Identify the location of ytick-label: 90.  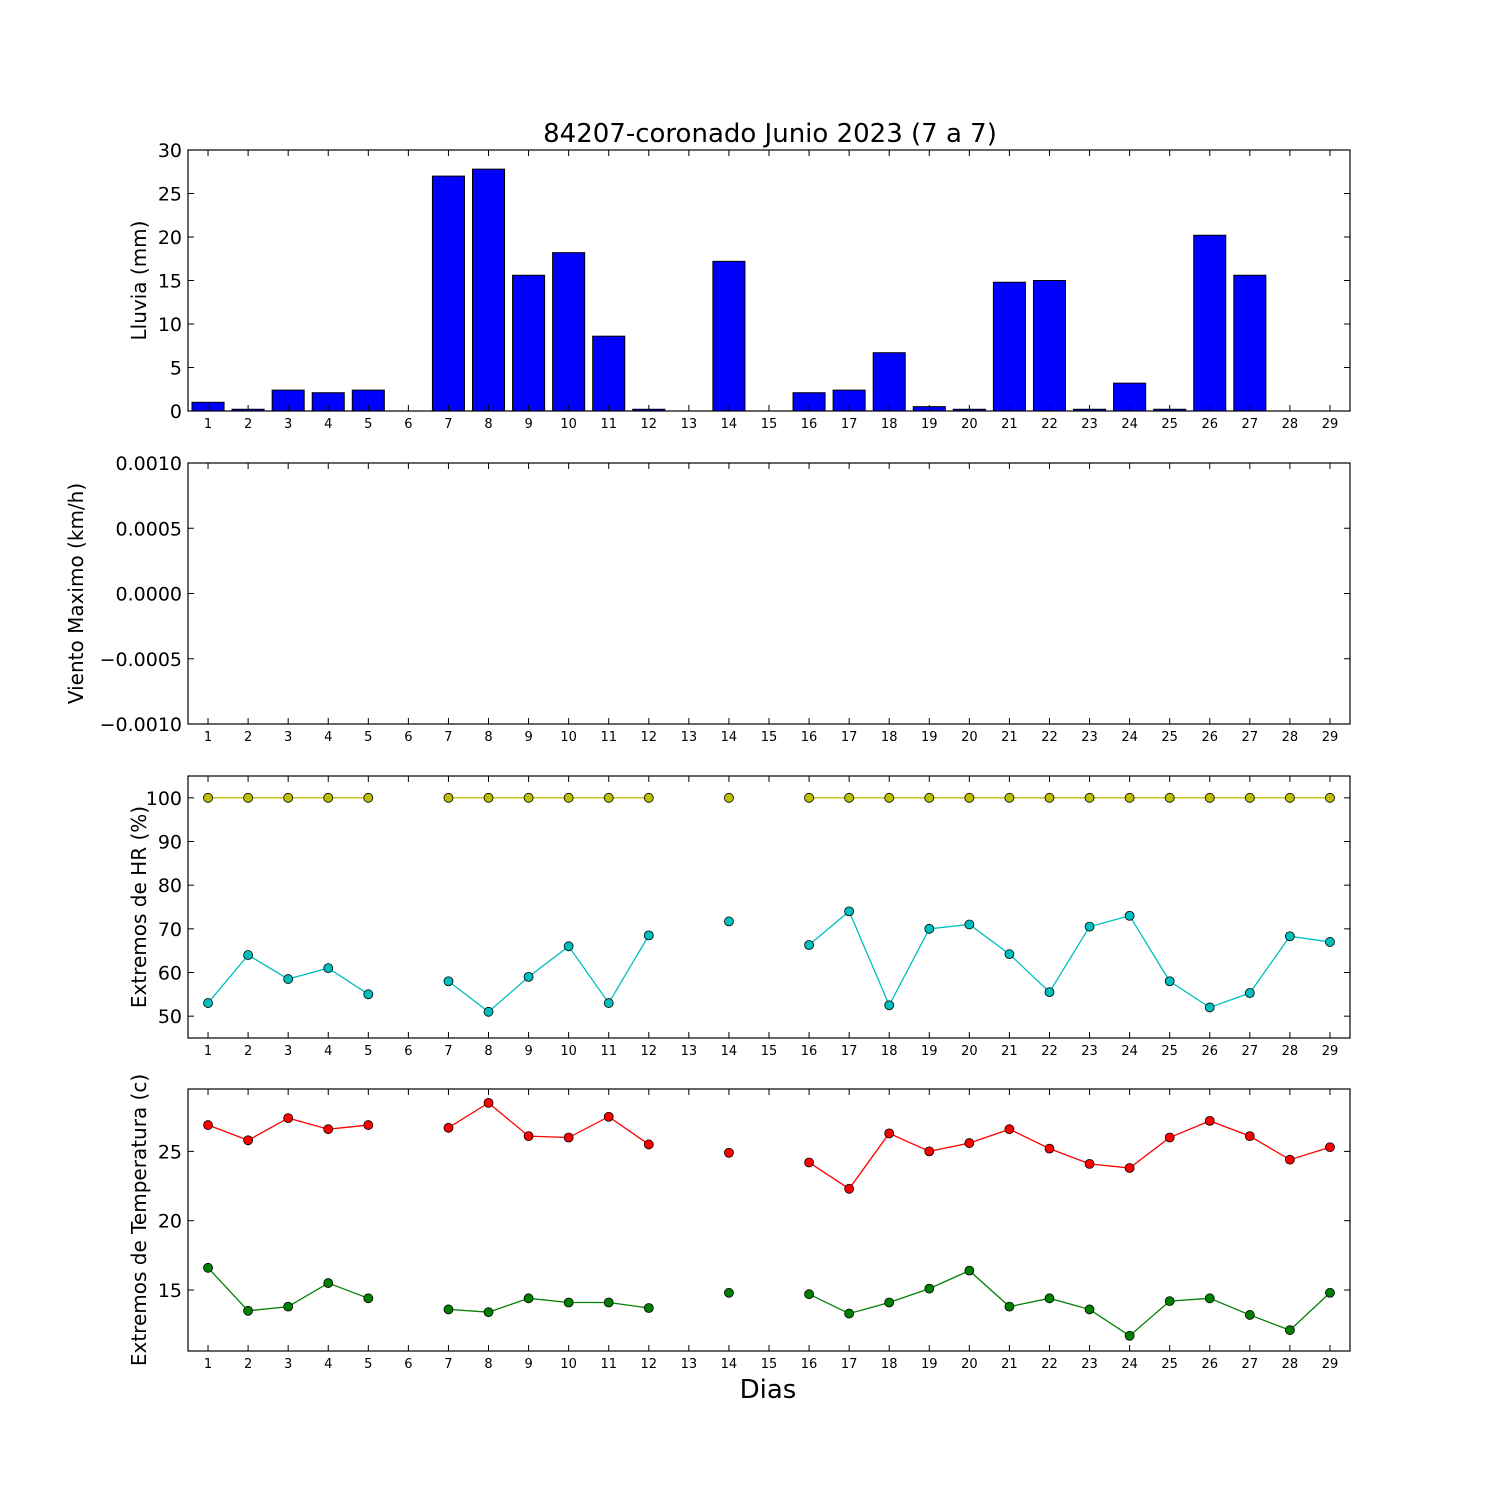
(170, 843).